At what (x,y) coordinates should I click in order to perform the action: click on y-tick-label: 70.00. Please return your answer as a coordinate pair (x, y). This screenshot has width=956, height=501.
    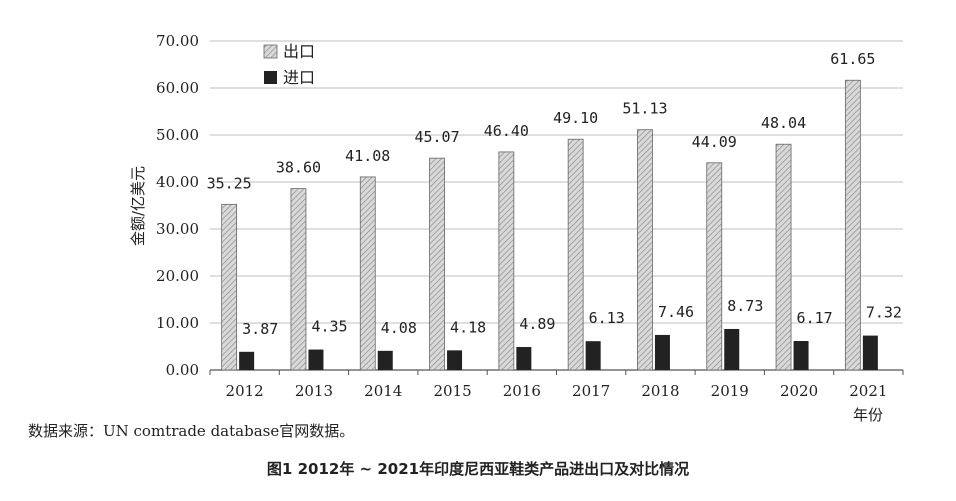
    Looking at the image, I should click on (177, 41).